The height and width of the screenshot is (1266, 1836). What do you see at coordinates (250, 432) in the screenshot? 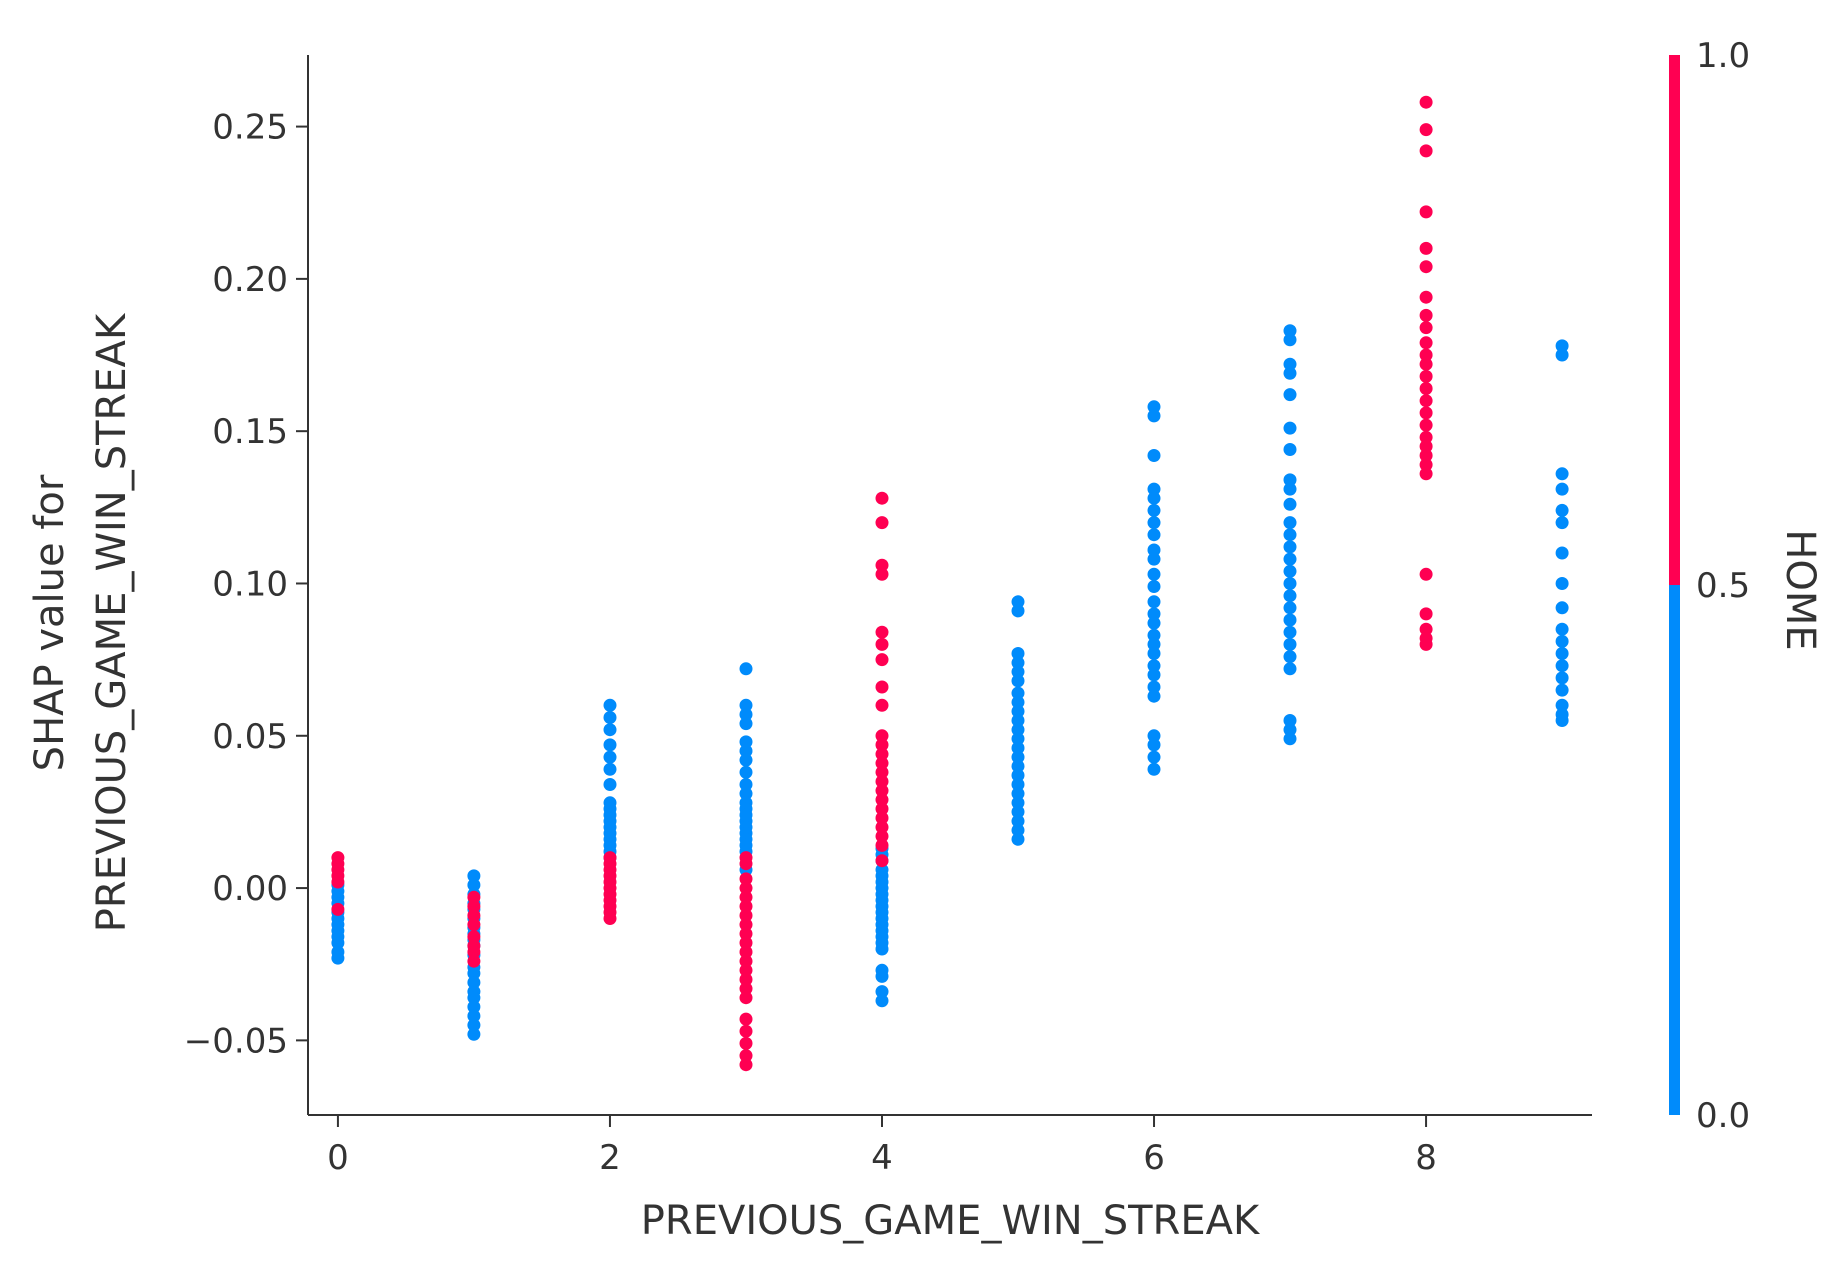
I see `y-tick-label: 0.15` at bounding box center [250, 432].